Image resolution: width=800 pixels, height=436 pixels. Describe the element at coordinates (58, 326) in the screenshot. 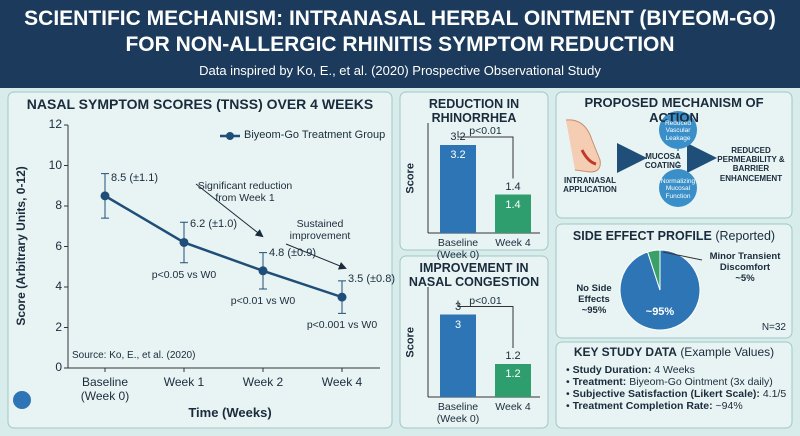

I see `y-tick-label: 2` at that location.